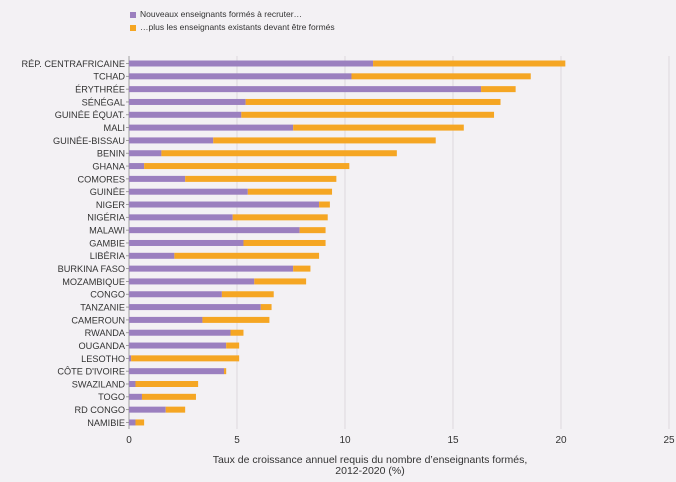  What do you see at coordinates (91, 269) in the screenshot?
I see `category-label: BURKINA FASO` at bounding box center [91, 269].